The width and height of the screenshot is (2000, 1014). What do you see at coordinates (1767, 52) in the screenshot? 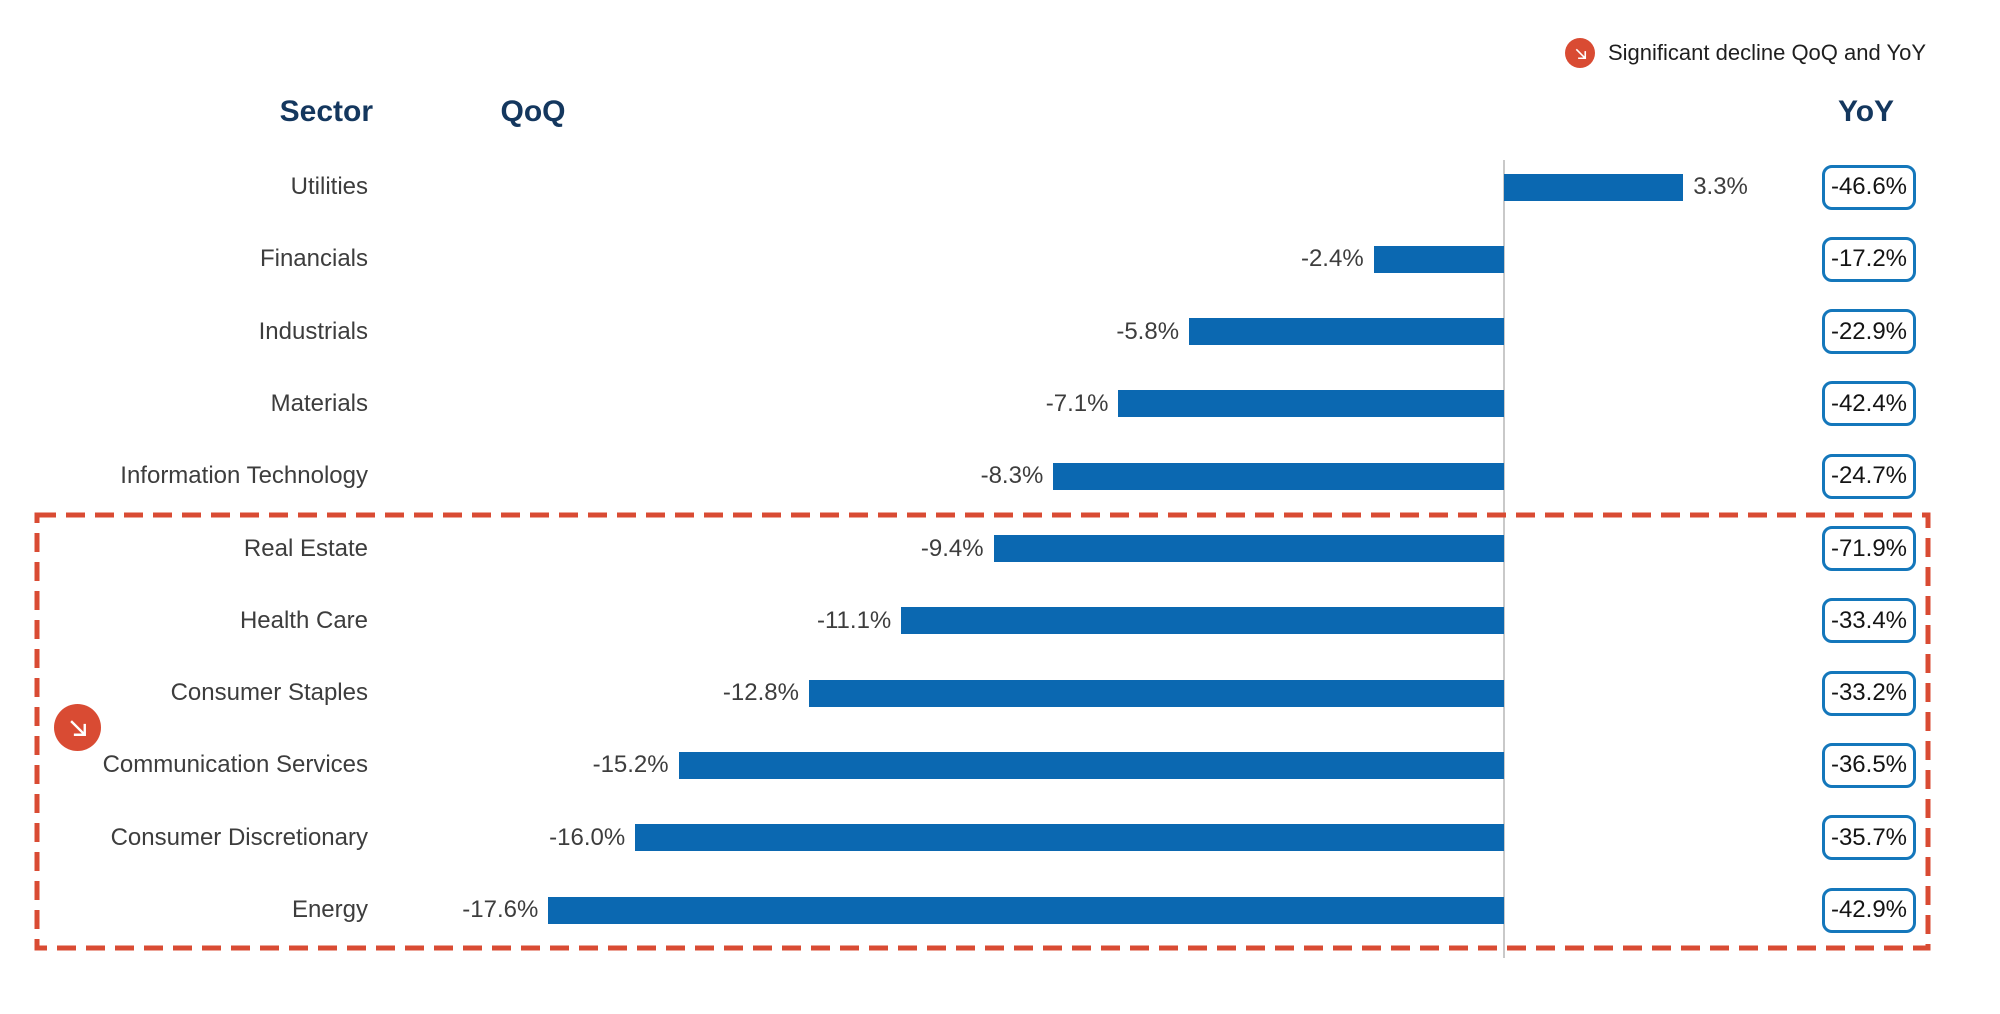
I see `legend-label: Significant decline QoQ and YoY` at bounding box center [1767, 52].